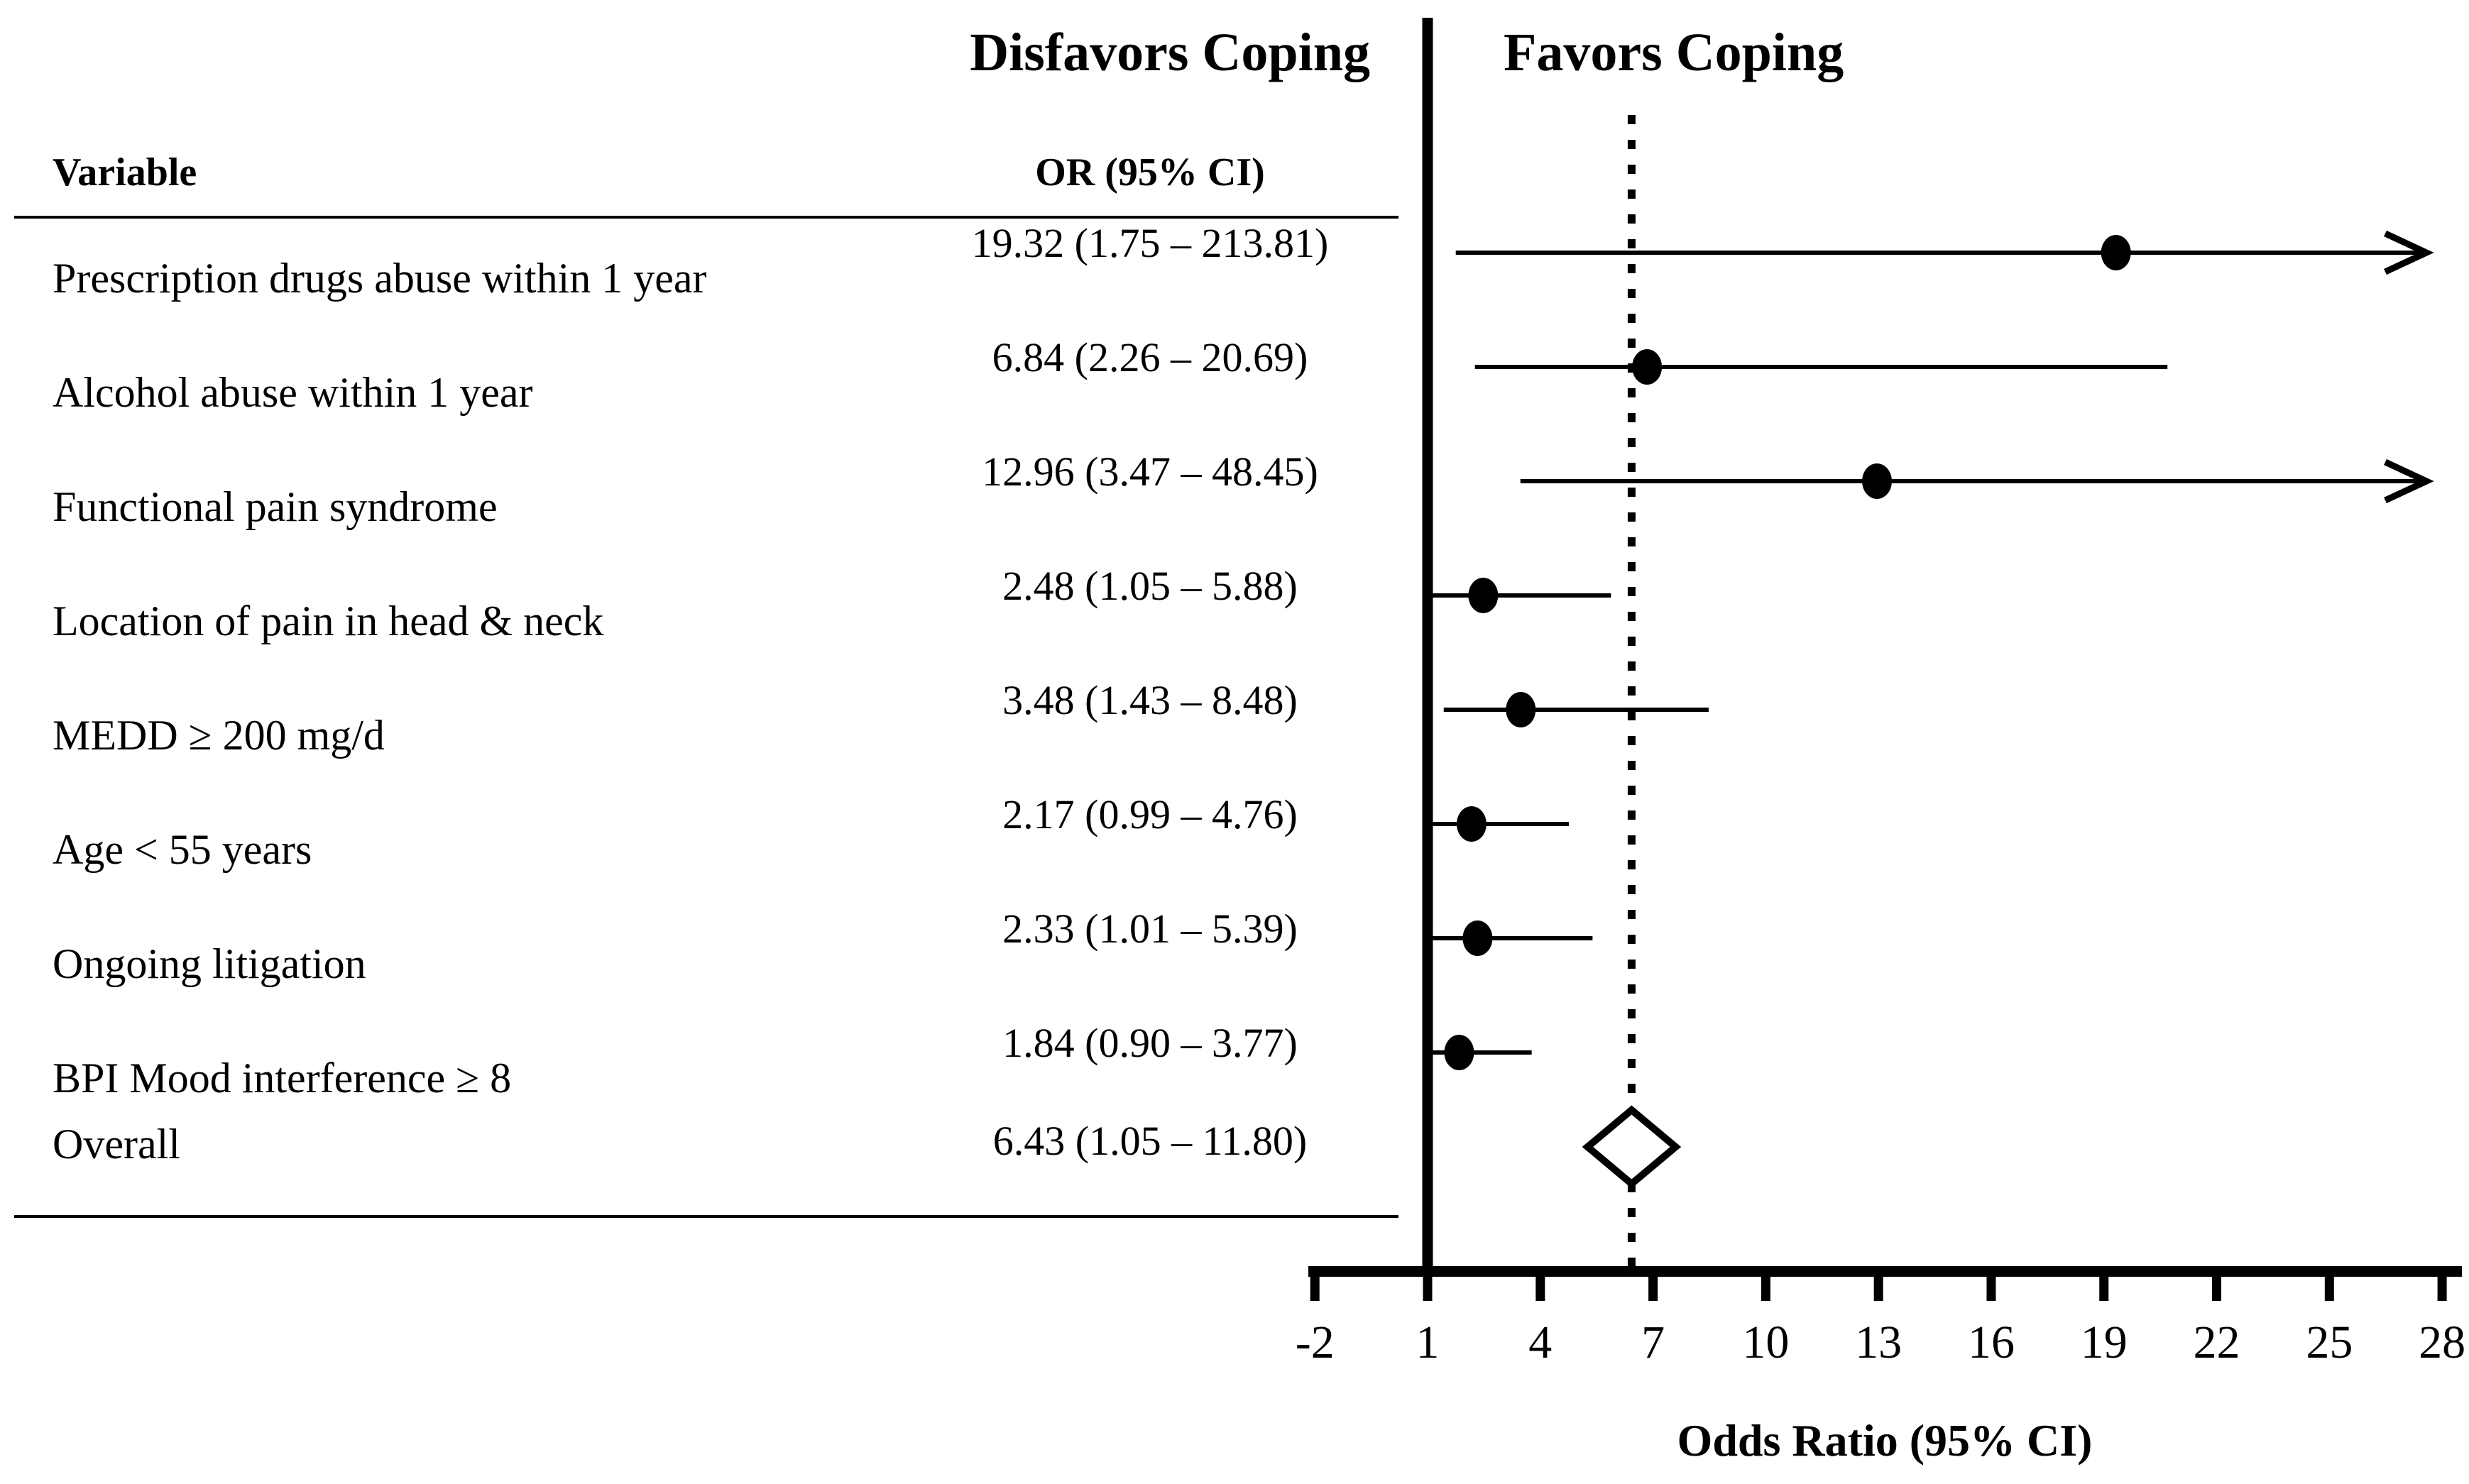 The width and height of the screenshot is (2469, 1484). I want to click on x-axis-tick-label: 28, so click(2442, 1342).